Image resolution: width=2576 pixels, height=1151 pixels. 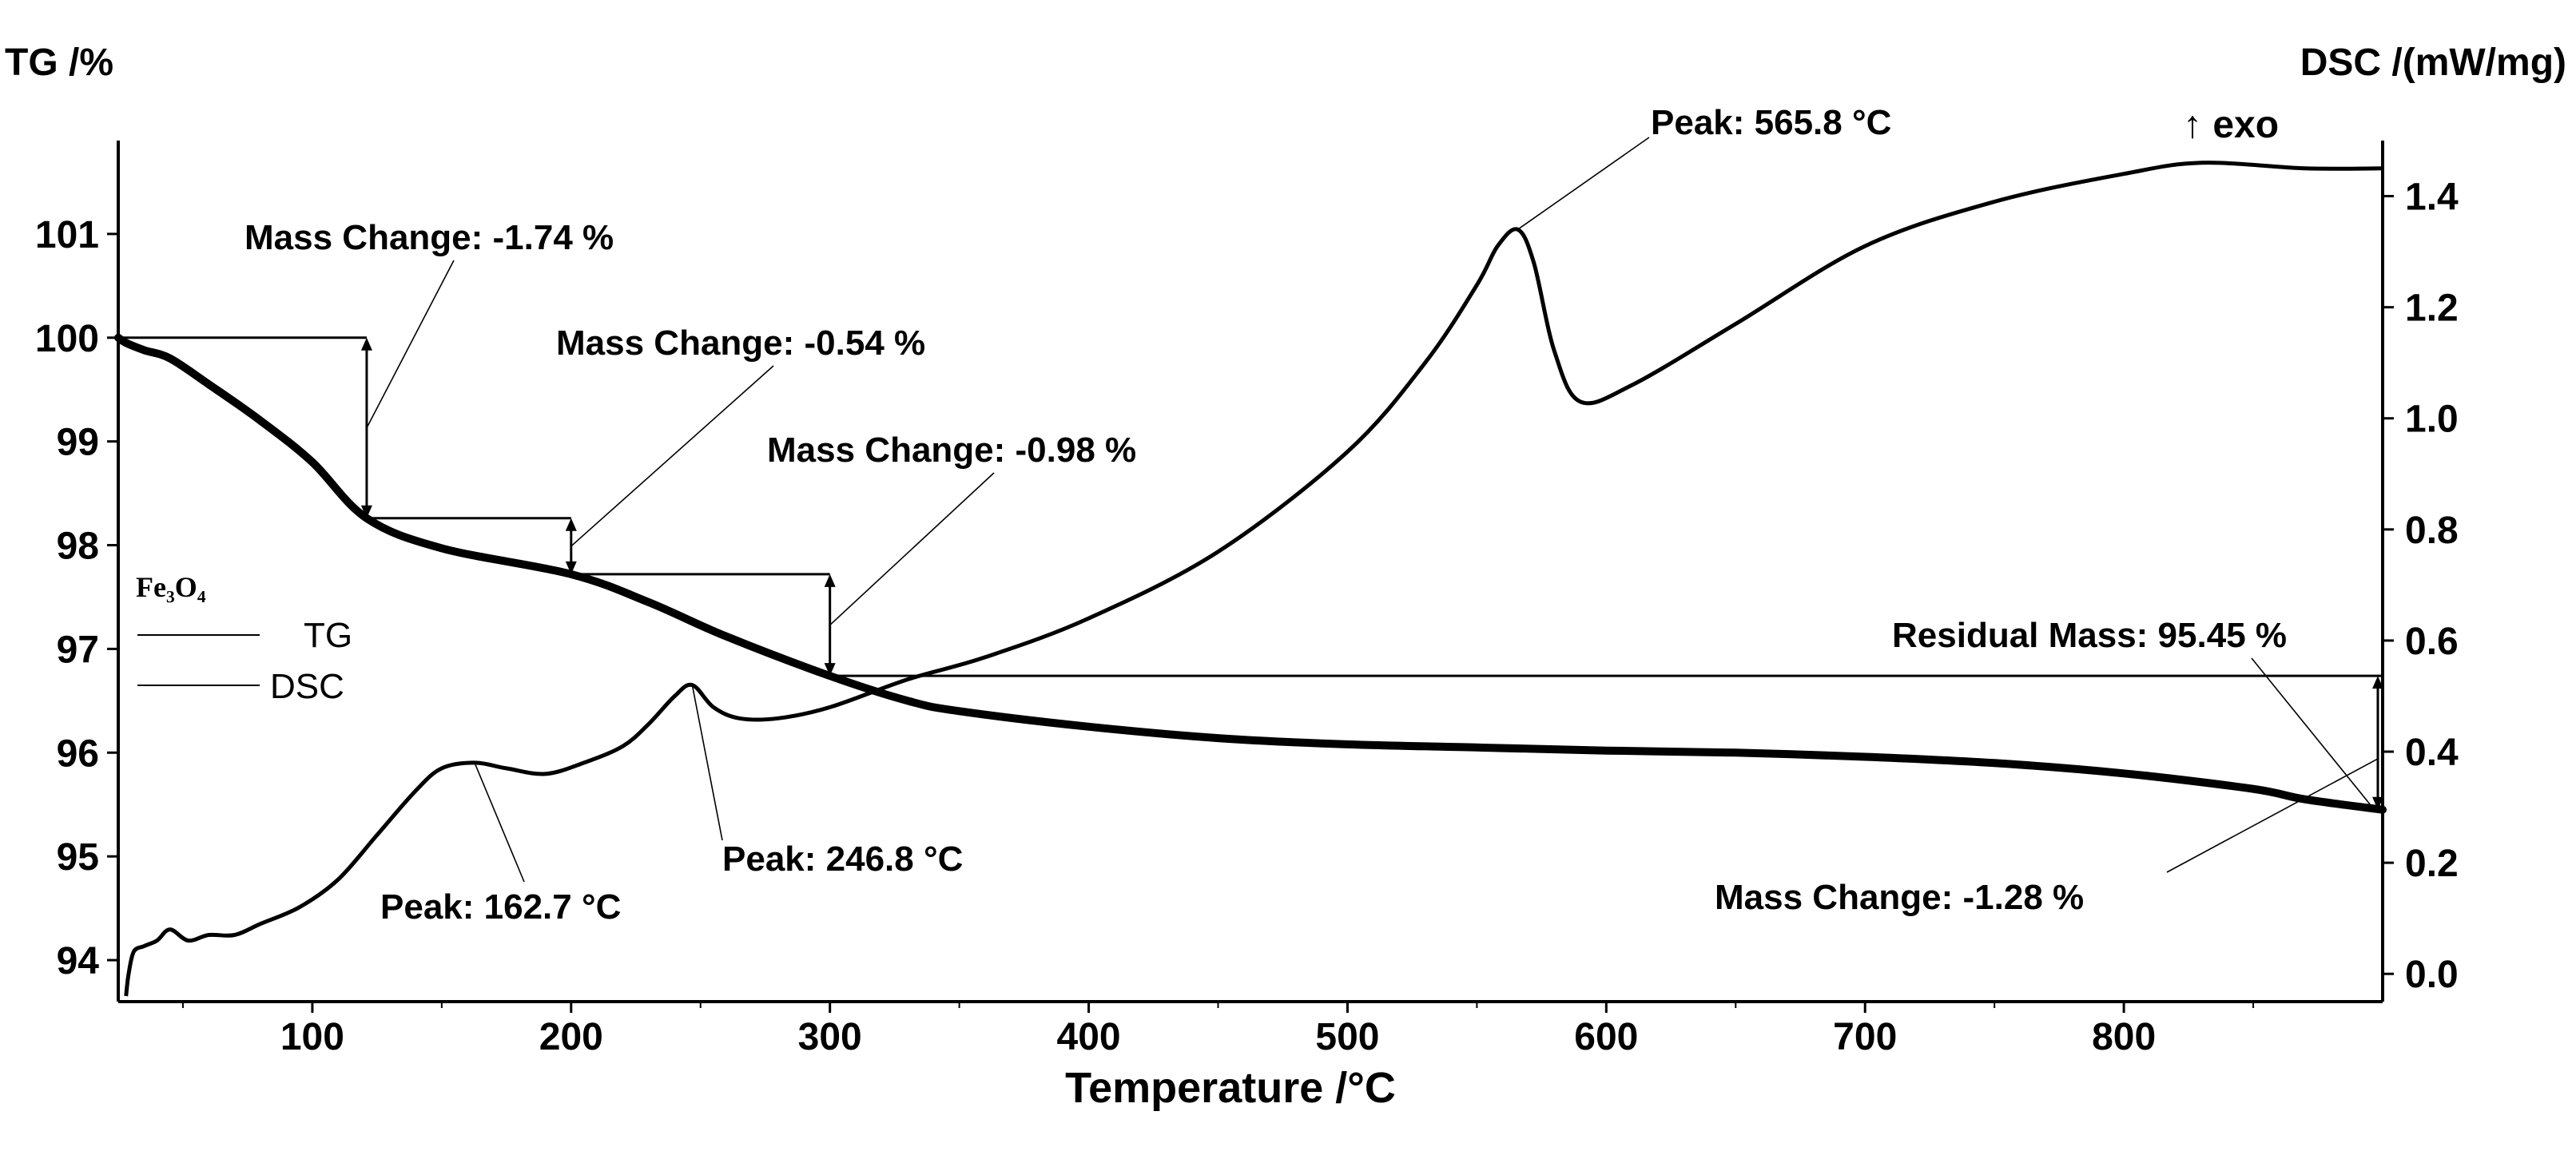 What do you see at coordinates (2432, 309) in the screenshot?
I see `y-right-tick-label: 1.2` at bounding box center [2432, 309].